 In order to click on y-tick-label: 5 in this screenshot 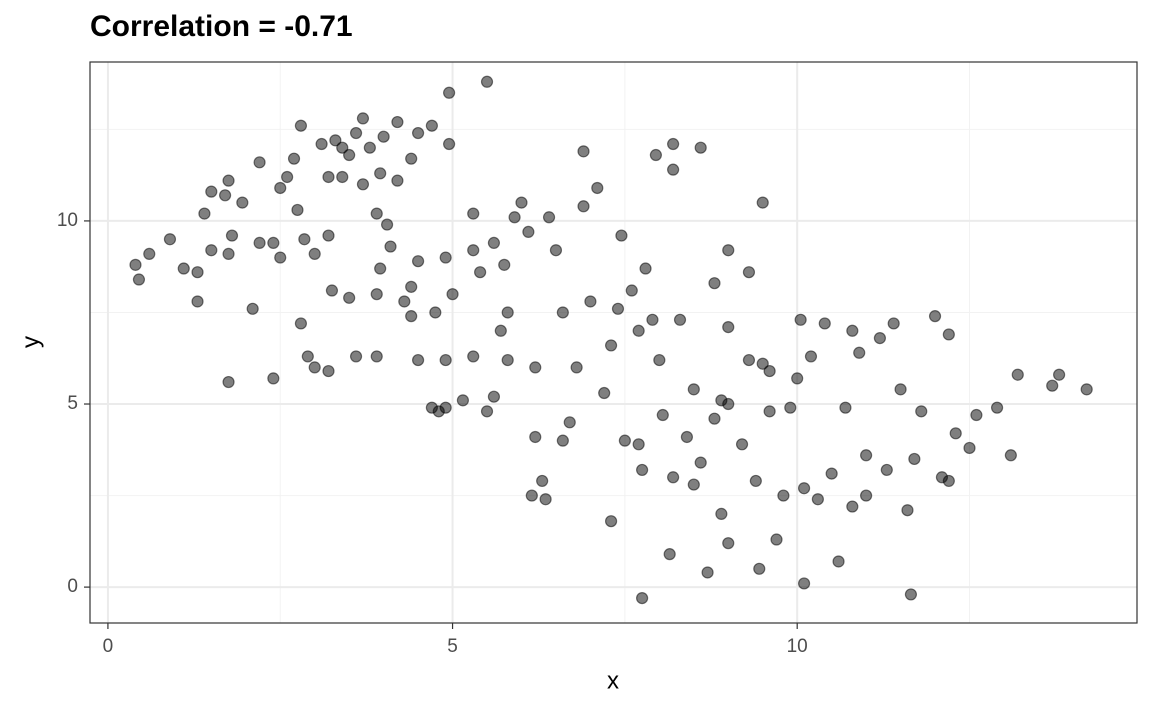, I will do `click(72, 403)`.